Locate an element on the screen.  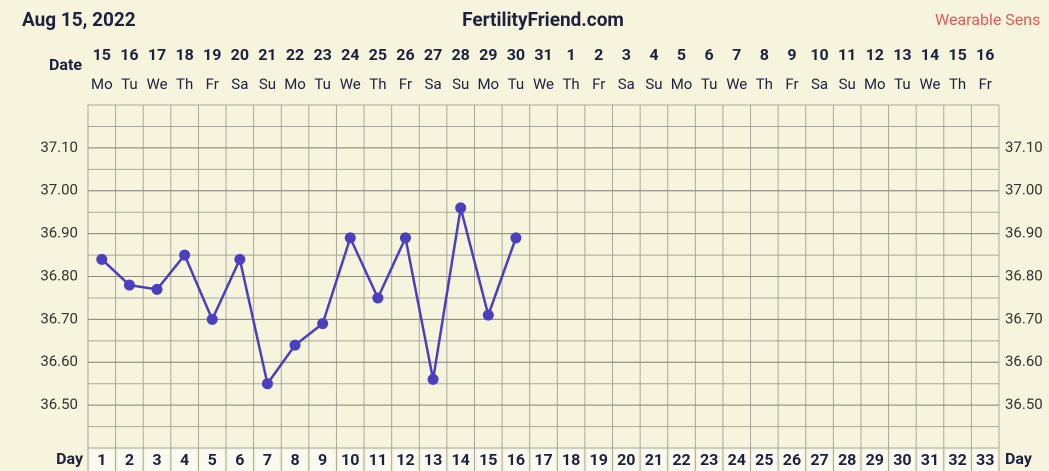
date-number: 22 is located at coordinates (295, 54).